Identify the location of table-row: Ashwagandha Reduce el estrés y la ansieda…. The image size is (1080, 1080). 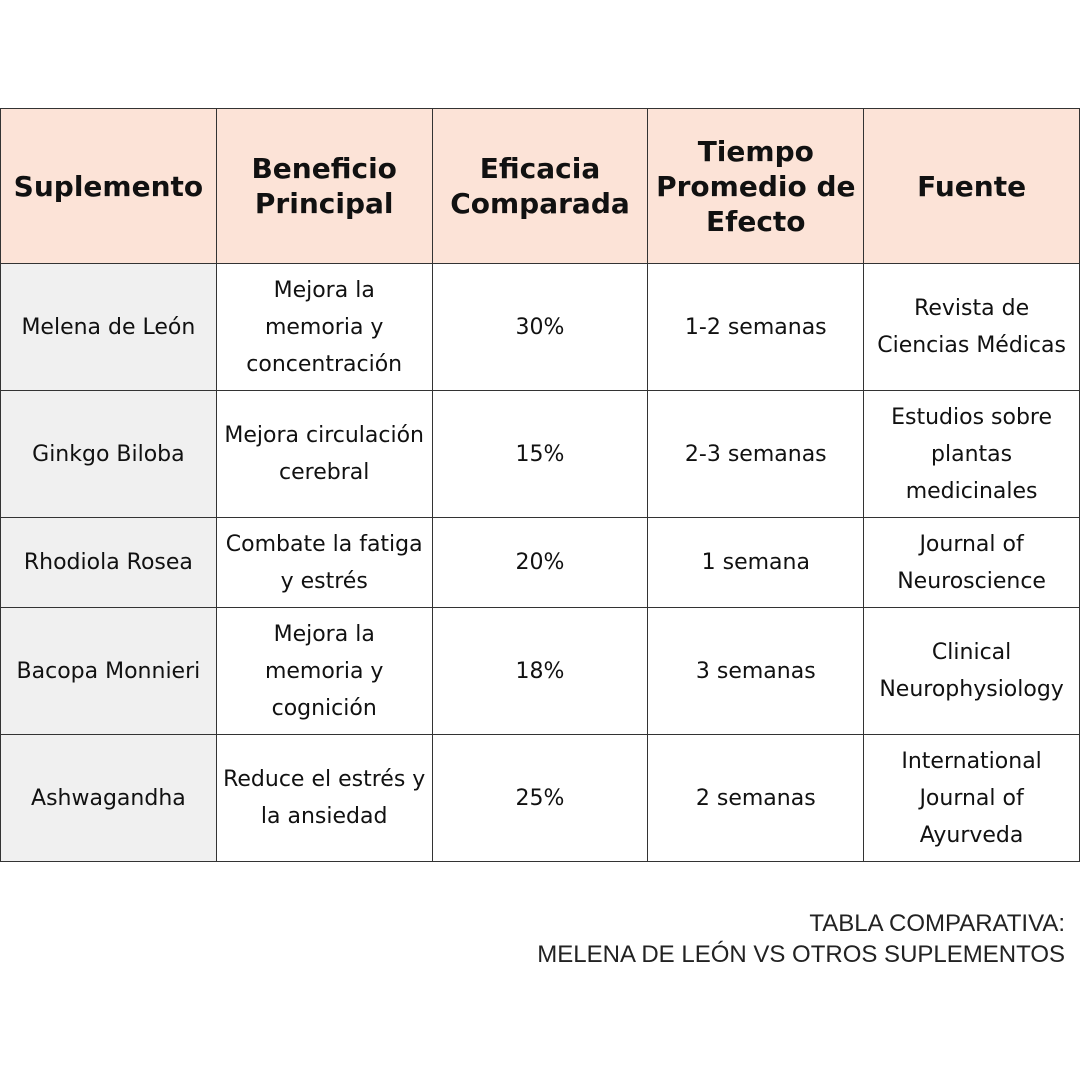
(540, 798).